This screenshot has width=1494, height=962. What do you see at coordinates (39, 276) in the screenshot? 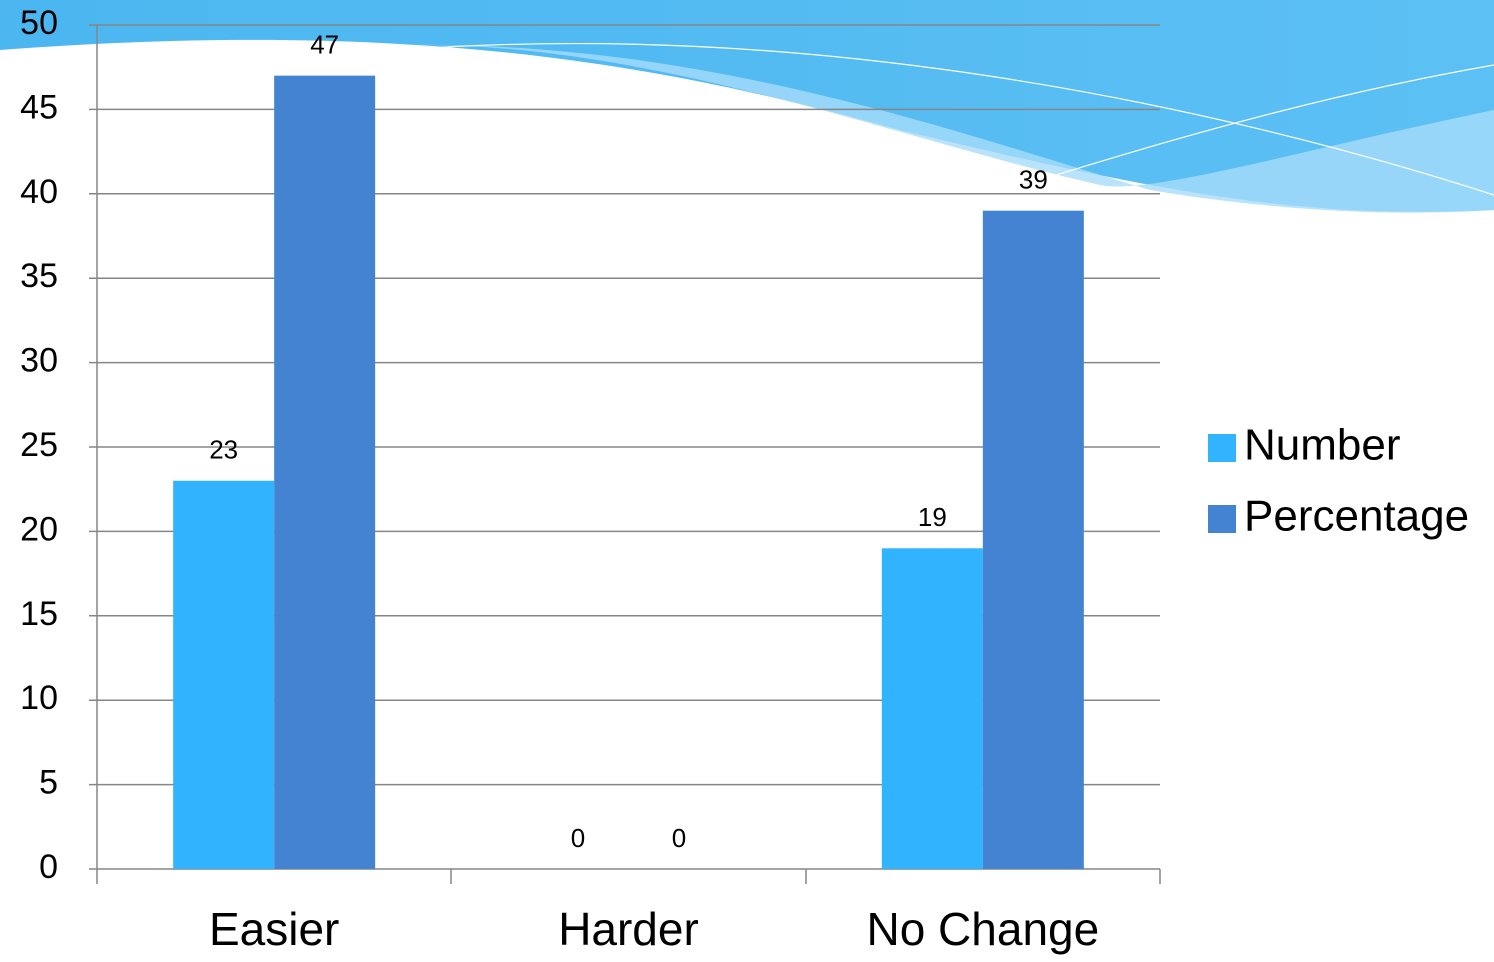
I see `y-tick-label: 35` at bounding box center [39, 276].